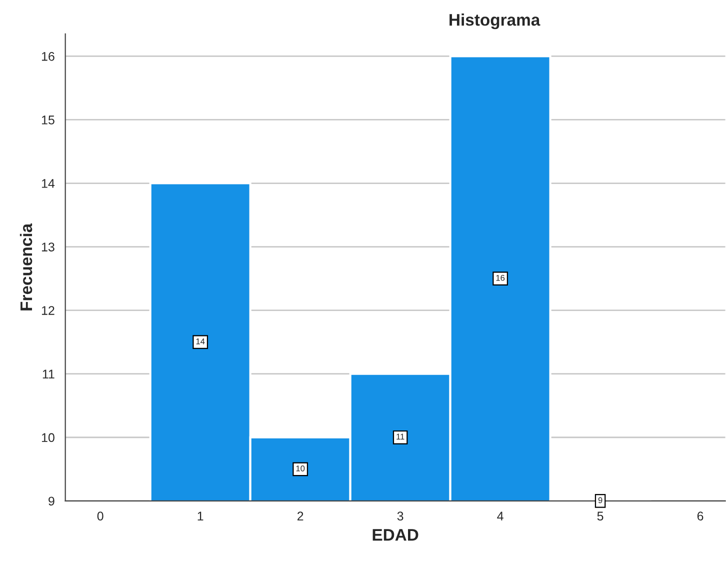 Image resolution: width=726 pixels, height=566 pixels. Describe the element at coordinates (600, 500) in the screenshot. I see `data-label: 9` at that location.